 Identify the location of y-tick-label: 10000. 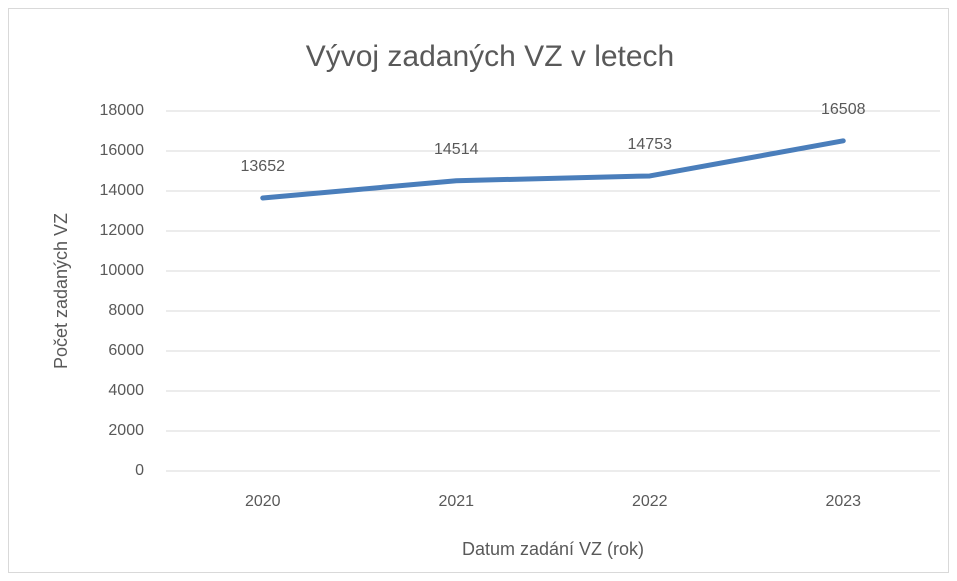
(122, 270).